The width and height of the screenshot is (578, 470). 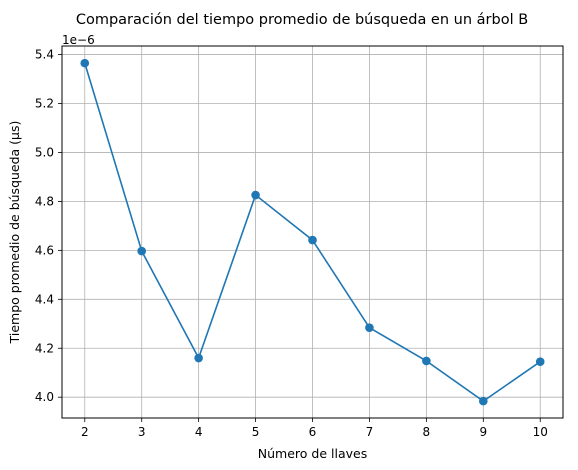 I want to click on x-tick-label: 6, so click(x=313, y=432).